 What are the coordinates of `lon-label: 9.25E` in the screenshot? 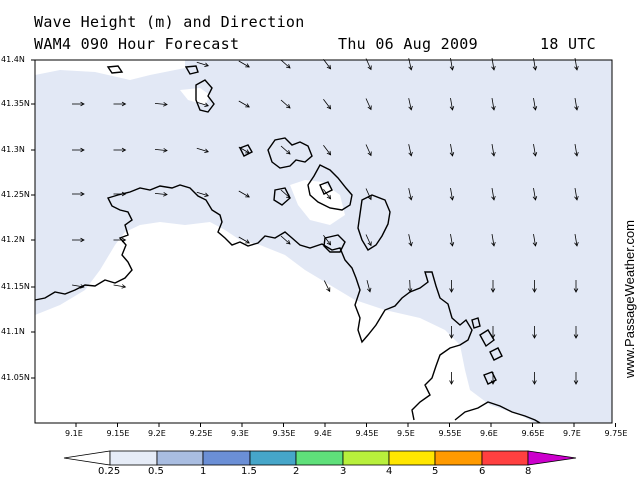 It's located at (201, 433).